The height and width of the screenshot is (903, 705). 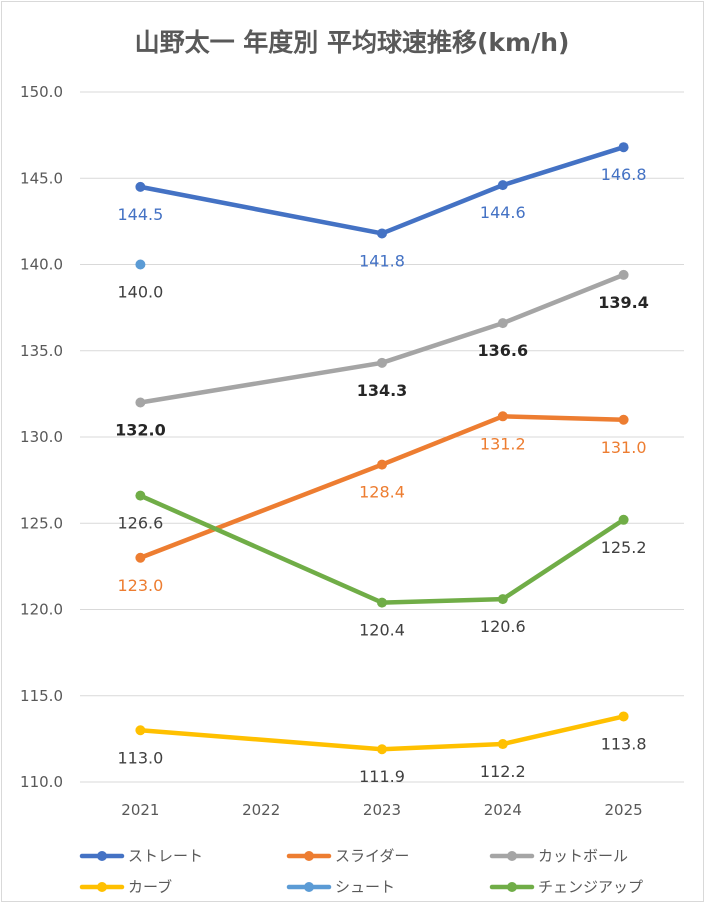 What do you see at coordinates (140, 585) in the screenshot?
I see `data-label: 123.0` at bounding box center [140, 585].